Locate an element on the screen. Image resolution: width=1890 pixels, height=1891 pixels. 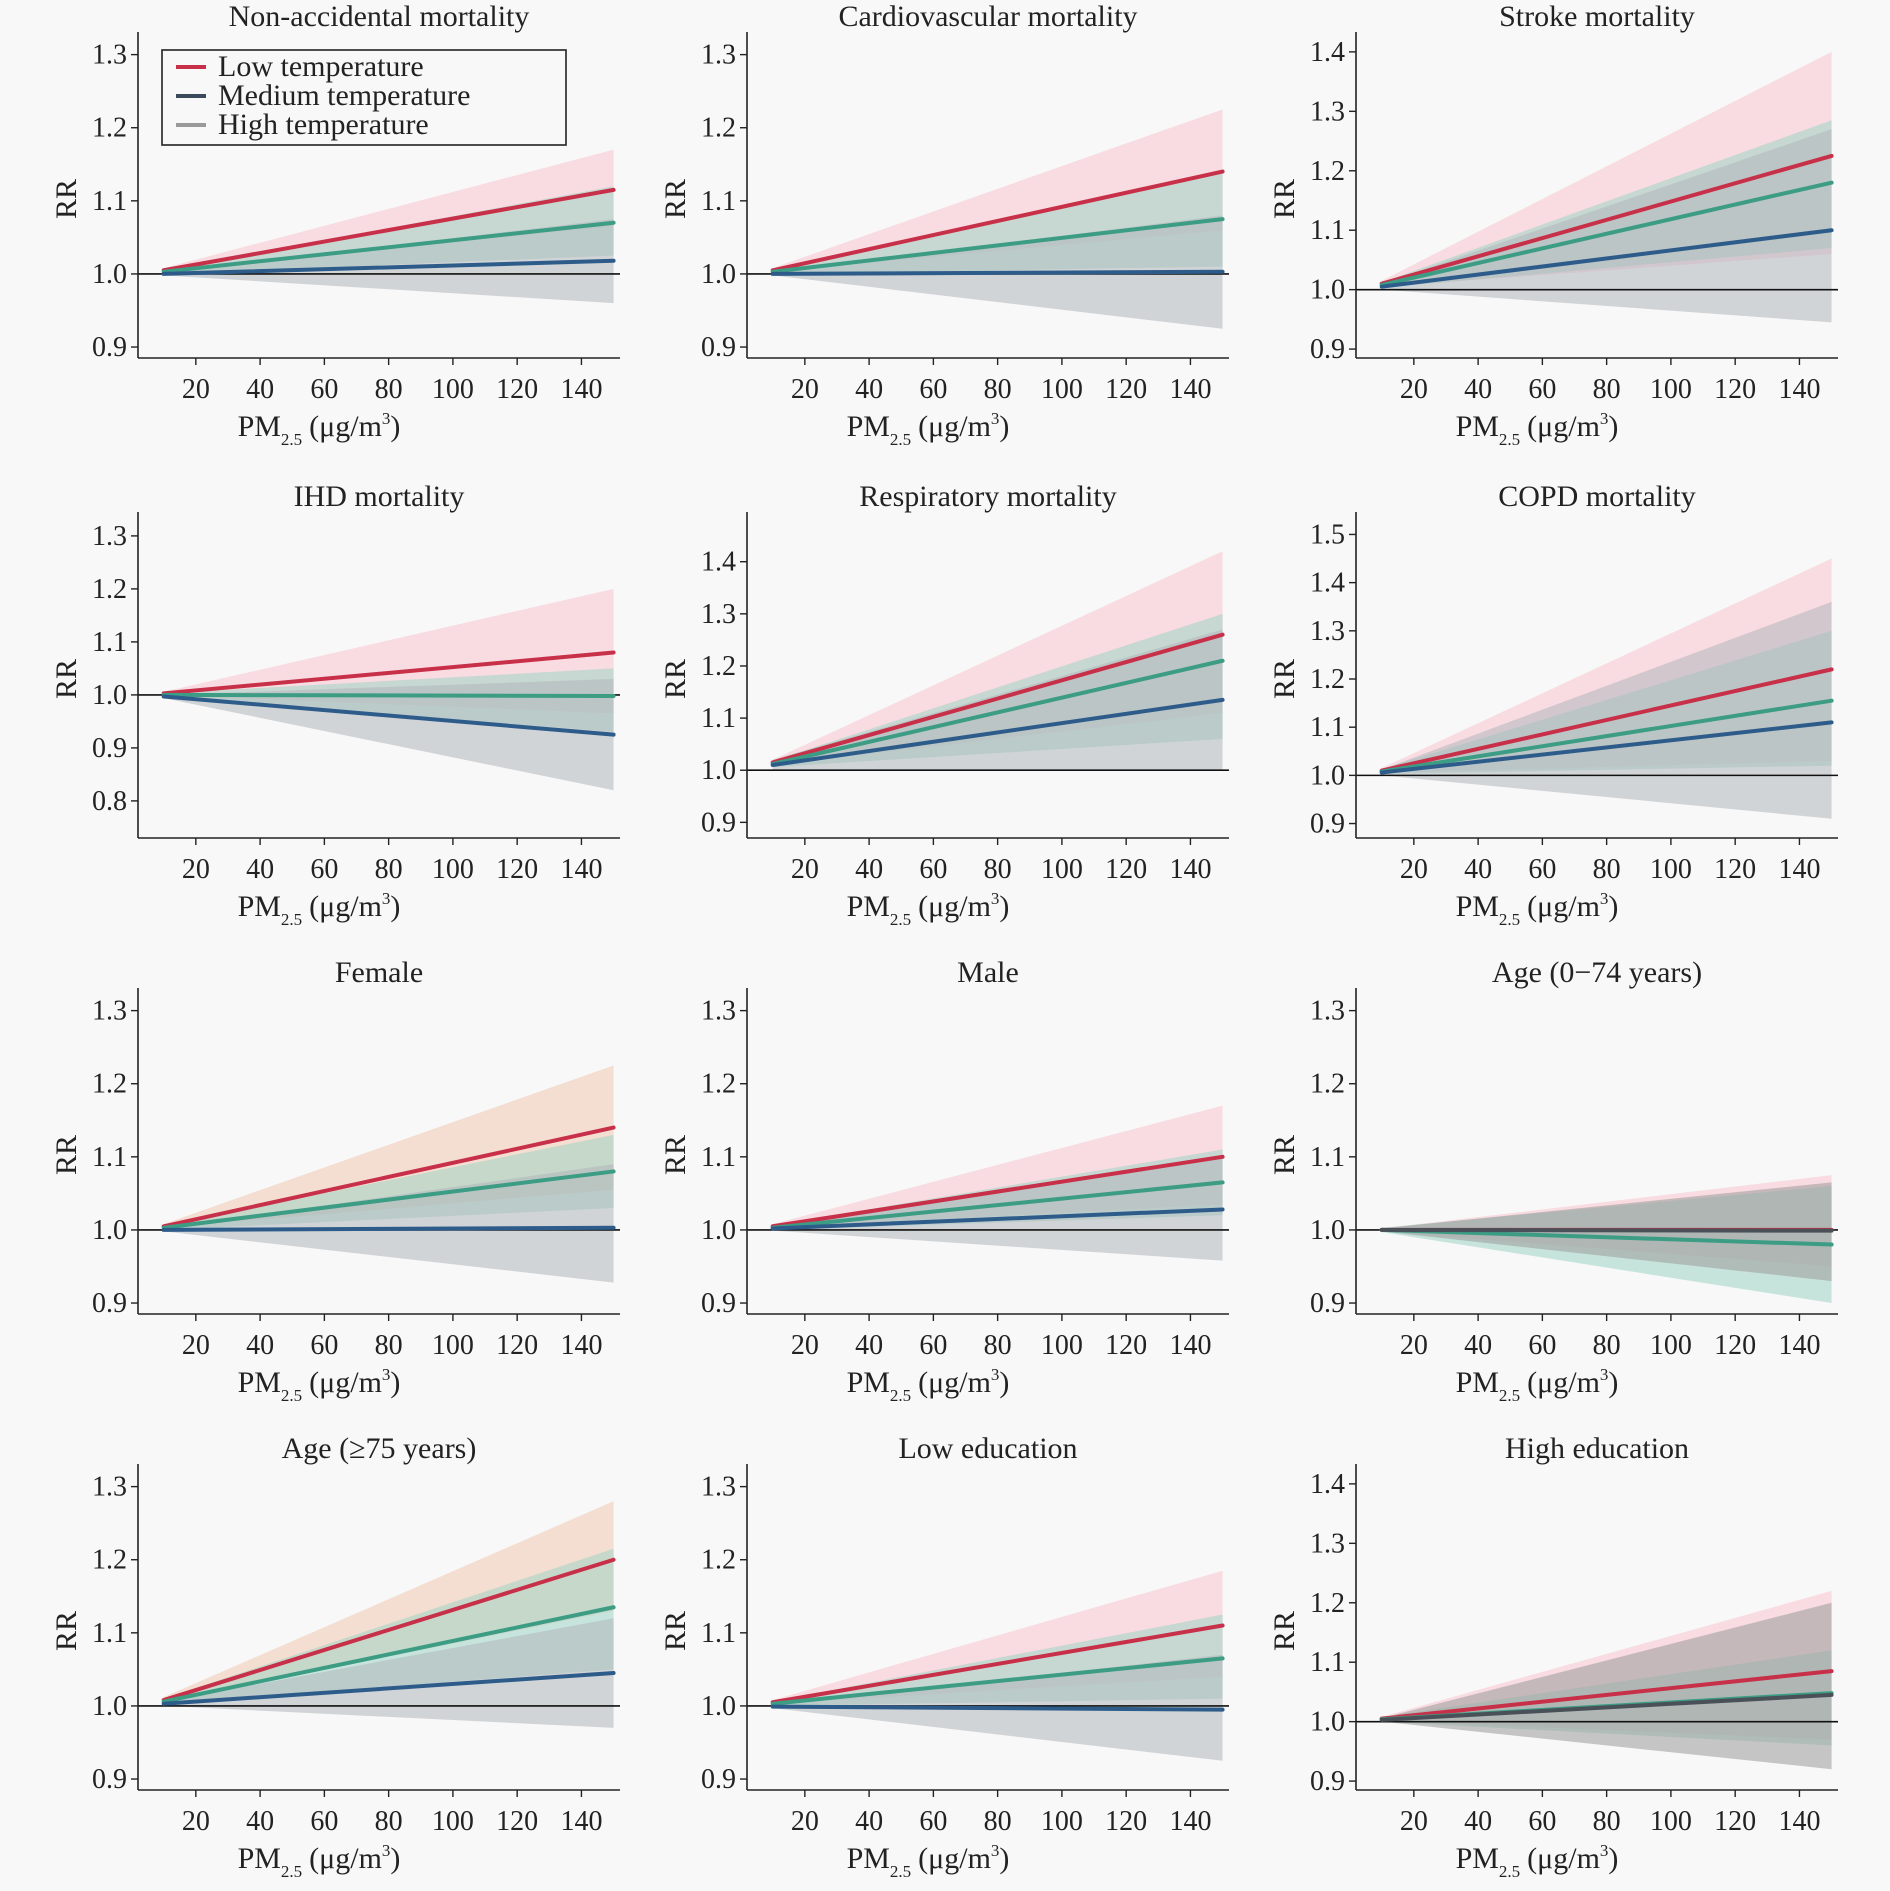
legend-label: Low temperature is located at coordinates (321, 66).